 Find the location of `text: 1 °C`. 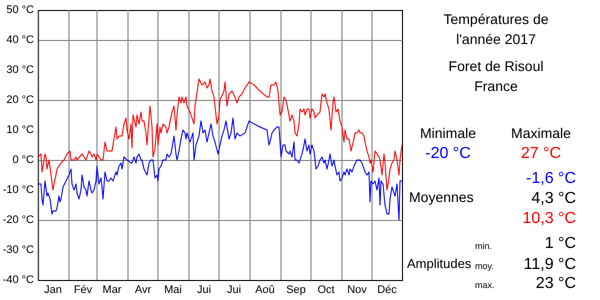

text: 1 °C is located at coordinates (560, 243).